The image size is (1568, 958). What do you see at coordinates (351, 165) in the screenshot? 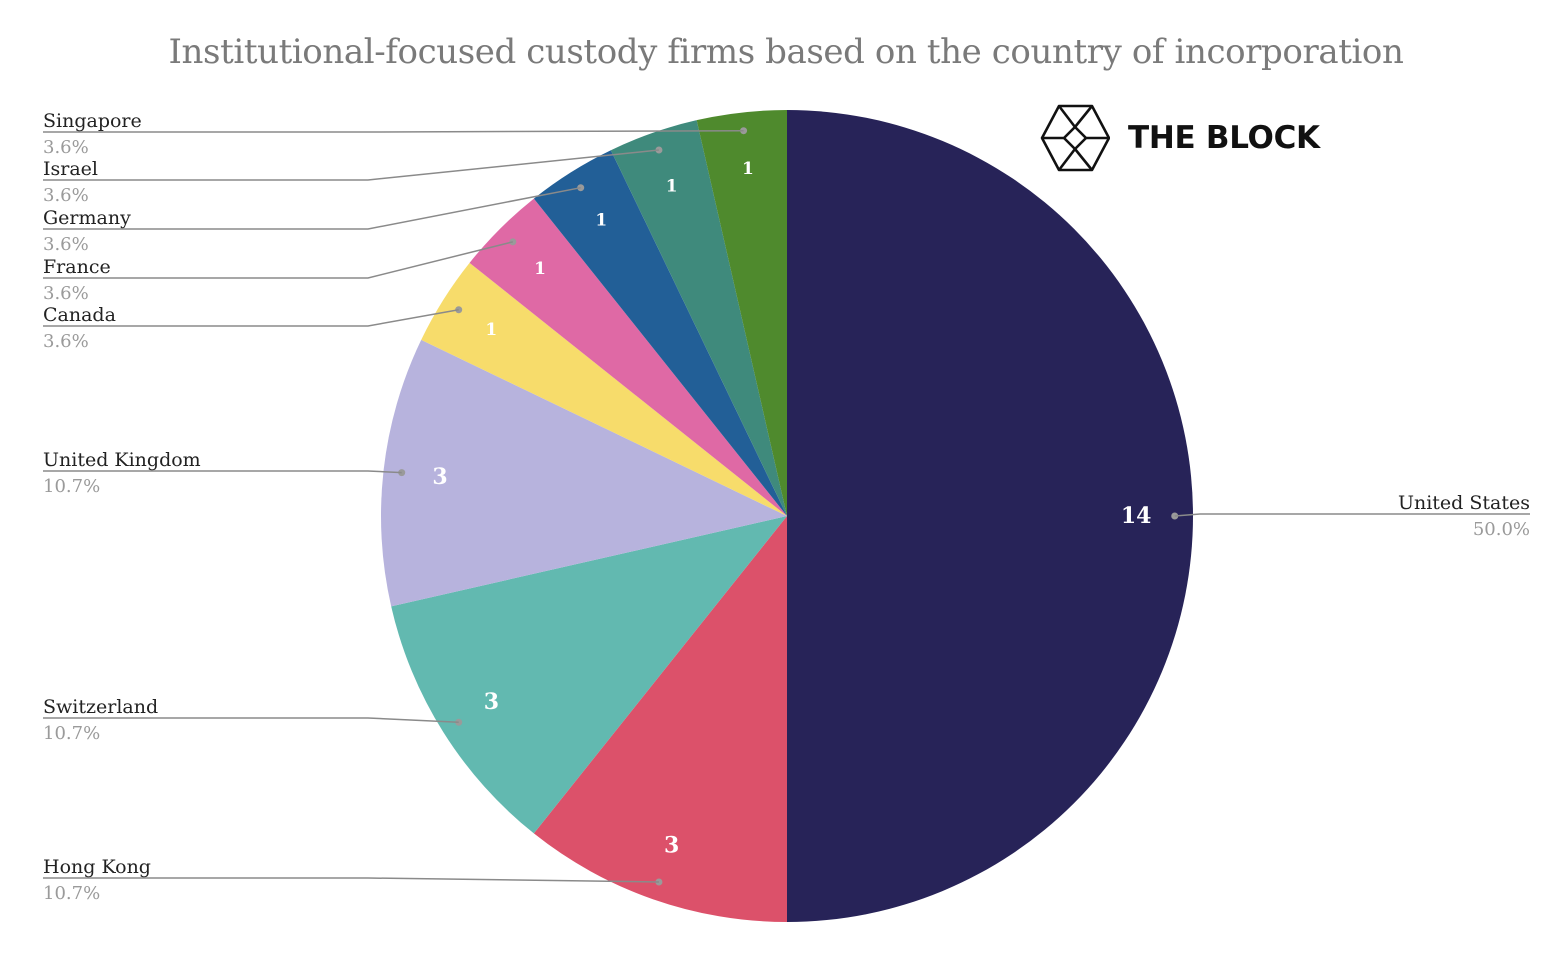
I see `callout-line-israel` at bounding box center [351, 165].